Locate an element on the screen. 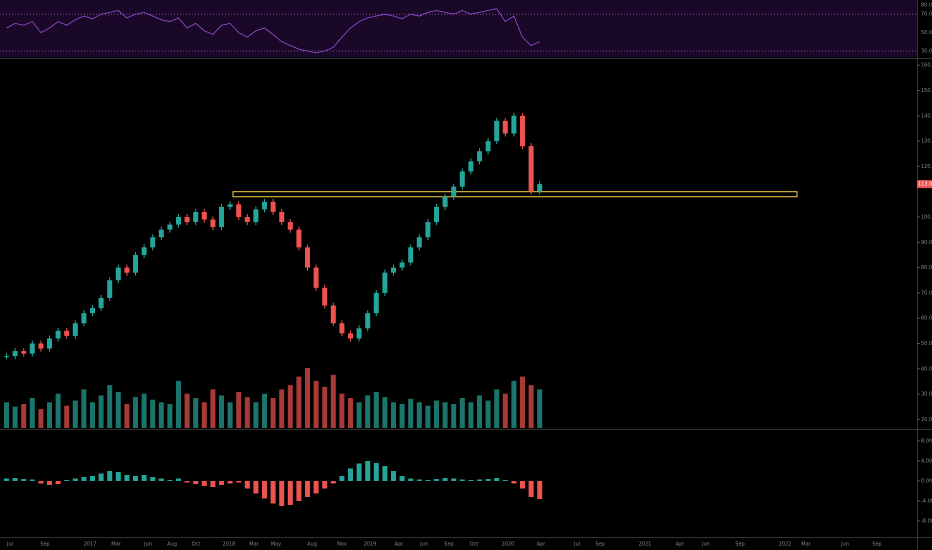 This screenshot has height=550, width=932. rsi-tick-label: 70.00 is located at coordinates (926, 15).